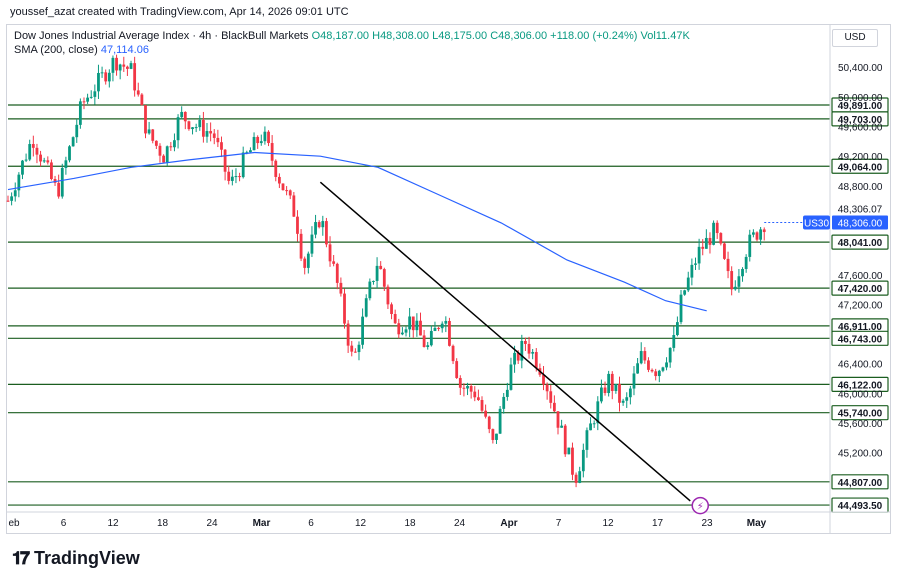 This screenshot has width=900, height=584. I want to click on level-label: 44,493.50, so click(860, 506).